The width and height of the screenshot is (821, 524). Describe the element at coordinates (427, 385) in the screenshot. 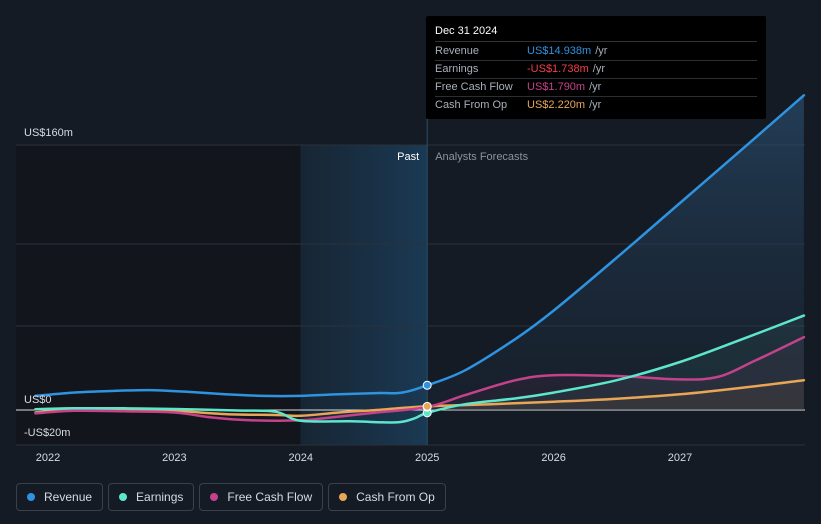

I see `marker-revenue` at that location.